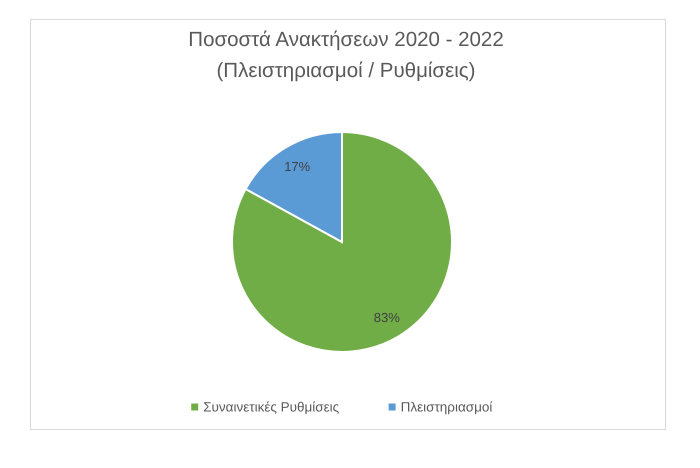 The height and width of the screenshot is (468, 700). What do you see at coordinates (346, 55) in the screenshot?
I see `chart-title: Ποσοστά Ανακτήσεων 2020 - 2022 (Πλειστηριασμοί / Ρυθμίσεις)` at bounding box center [346, 55].